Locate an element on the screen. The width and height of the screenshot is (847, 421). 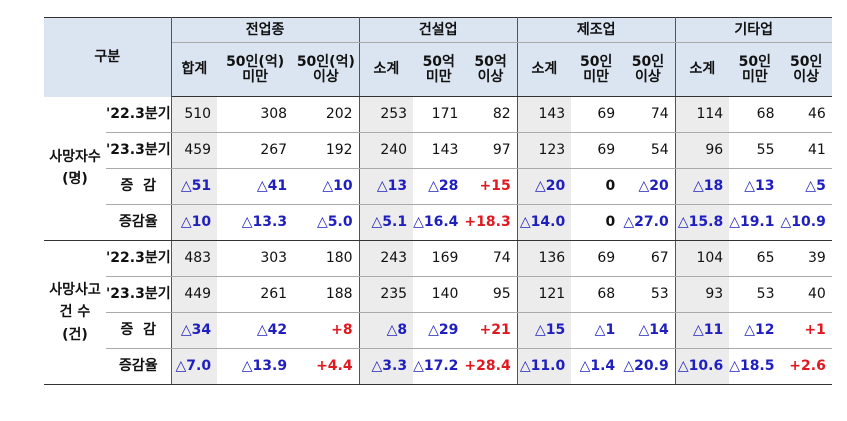
table-cell: △17.2 is located at coordinates (439, 366).